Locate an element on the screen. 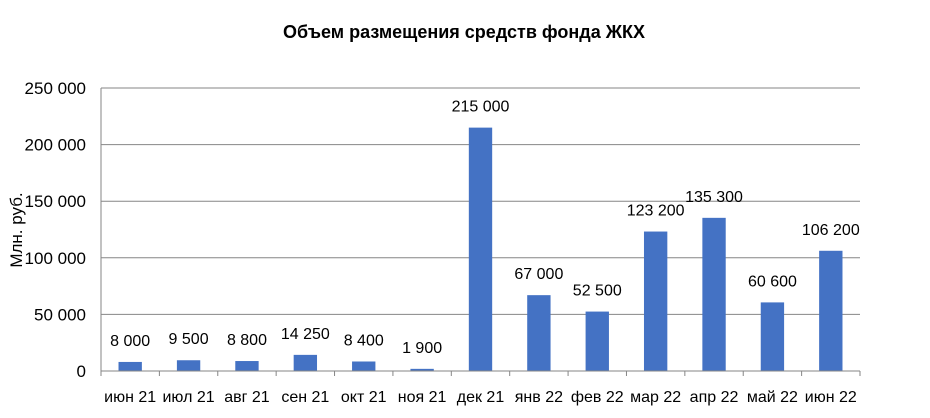  x-tick-label: май 22 is located at coordinates (772, 397).